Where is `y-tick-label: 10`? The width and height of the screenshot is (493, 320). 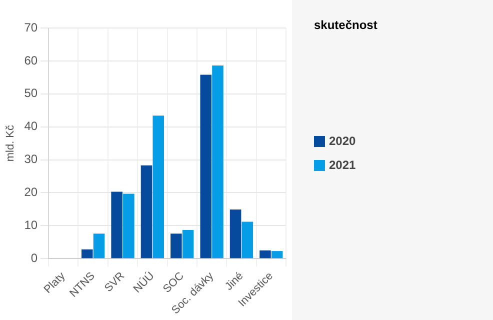
y-tick-label: 10 is located at coordinates (31, 225).